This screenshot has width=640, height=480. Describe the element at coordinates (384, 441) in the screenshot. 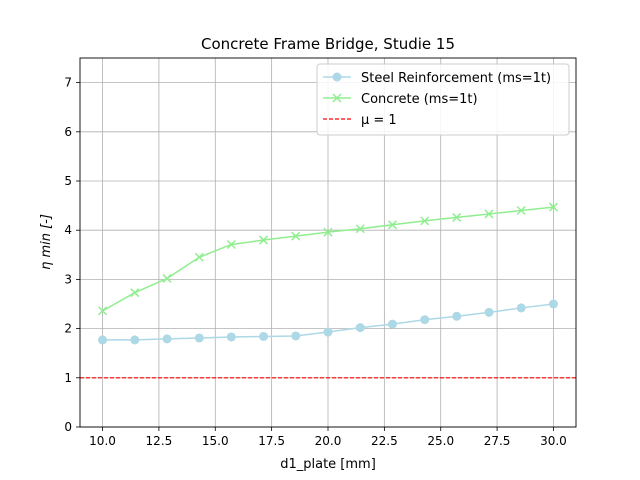

I see `x-tick-label: 22.5` at that location.